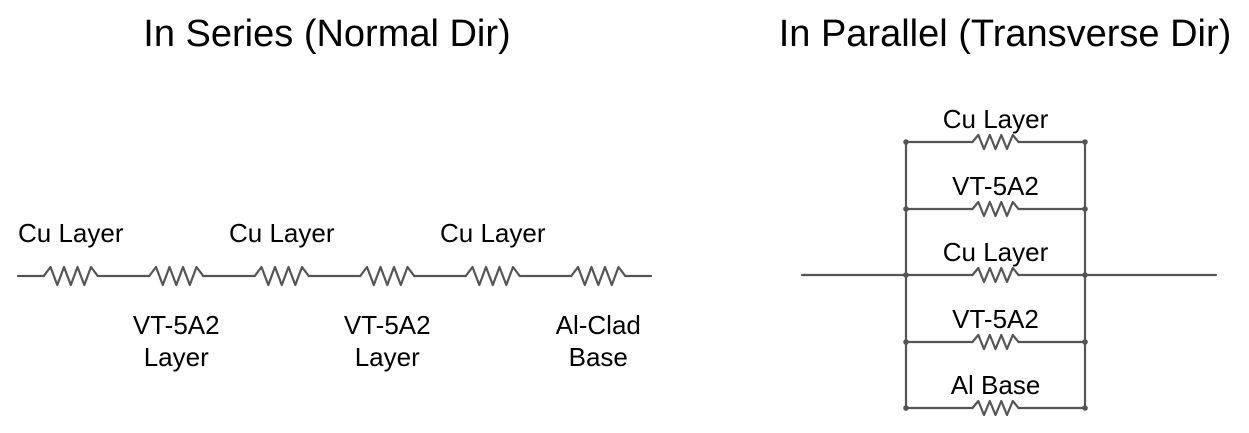  I want to click on series-resistor-4-label: VT-5A2, so click(387, 325).